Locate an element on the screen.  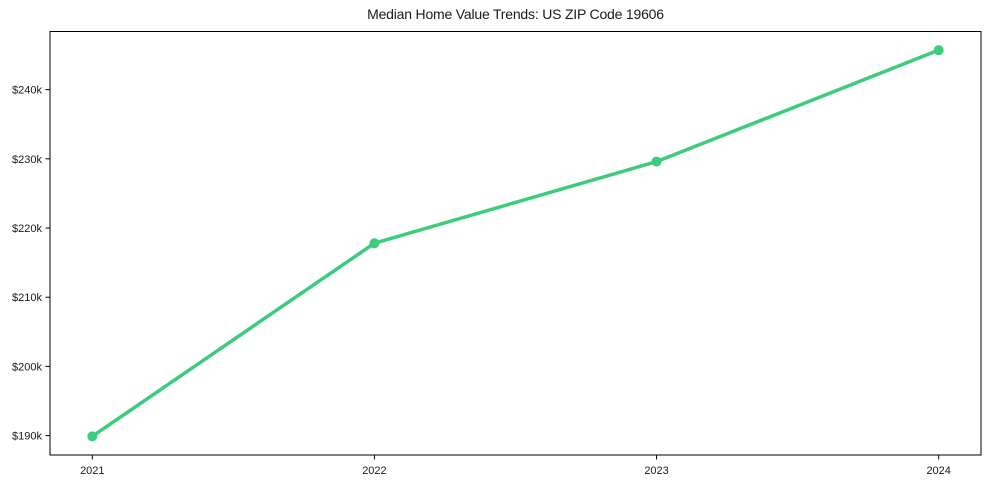
data-point-2022 is located at coordinates (374, 243).